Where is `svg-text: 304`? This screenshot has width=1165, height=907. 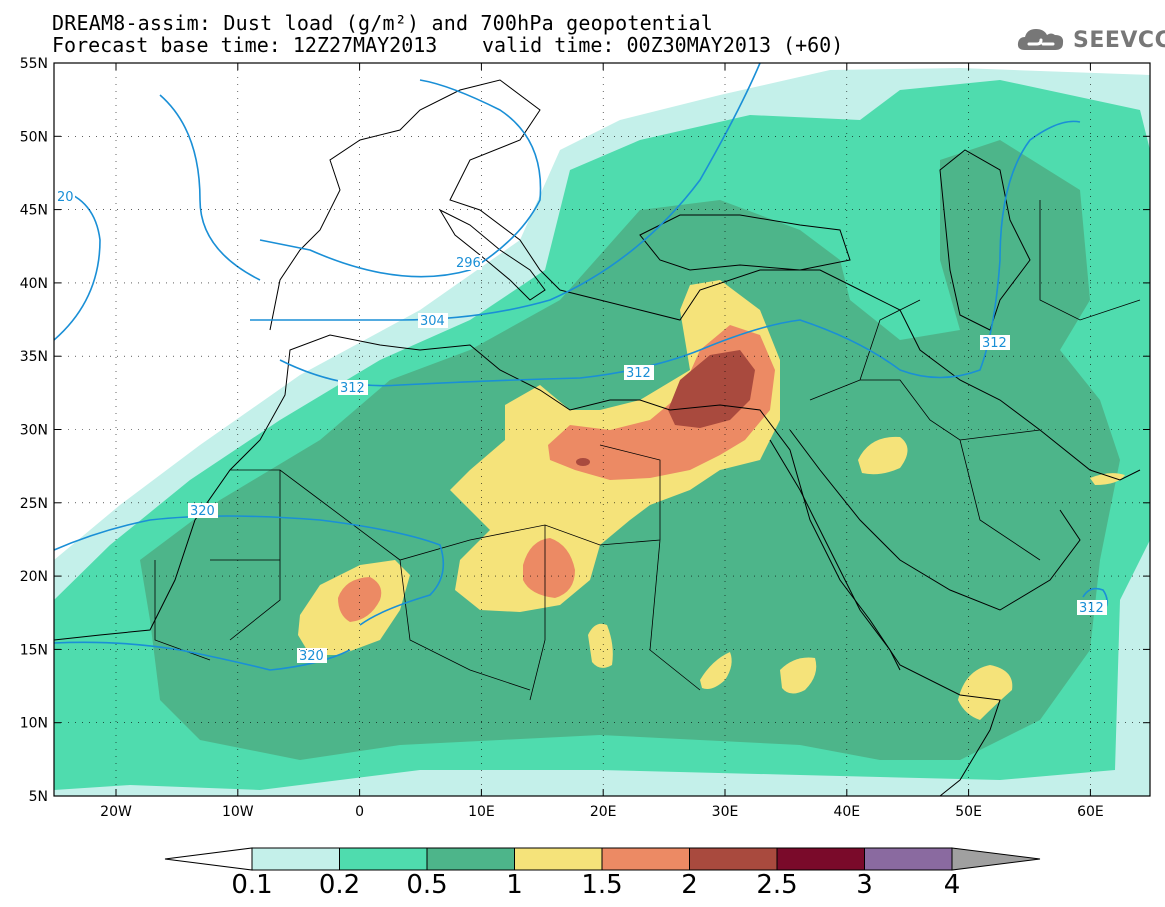
svg-text: 304 is located at coordinates (432, 321).